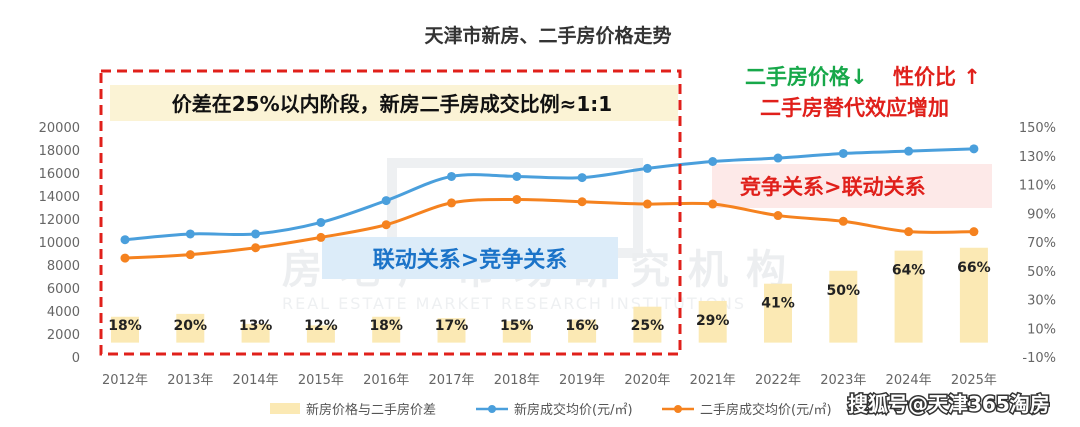 The height and width of the screenshot is (427, 1080). What do you see at coordinates (1041, 272) in the screenshot?
I see `right-tick-label: 50%` at bounding box center [1041, 272].